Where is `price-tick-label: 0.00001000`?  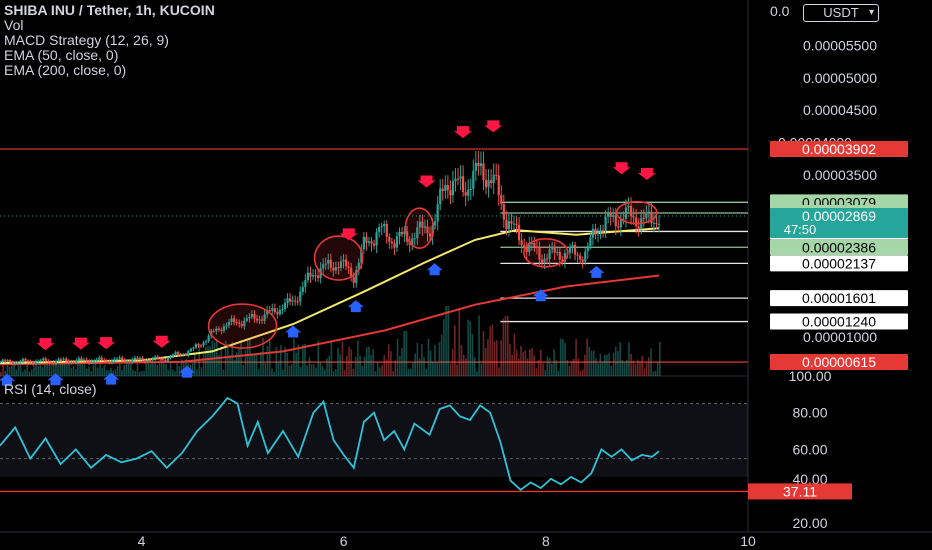
price-tick-label: 0.00001000 is located at coordinates (840, 337).